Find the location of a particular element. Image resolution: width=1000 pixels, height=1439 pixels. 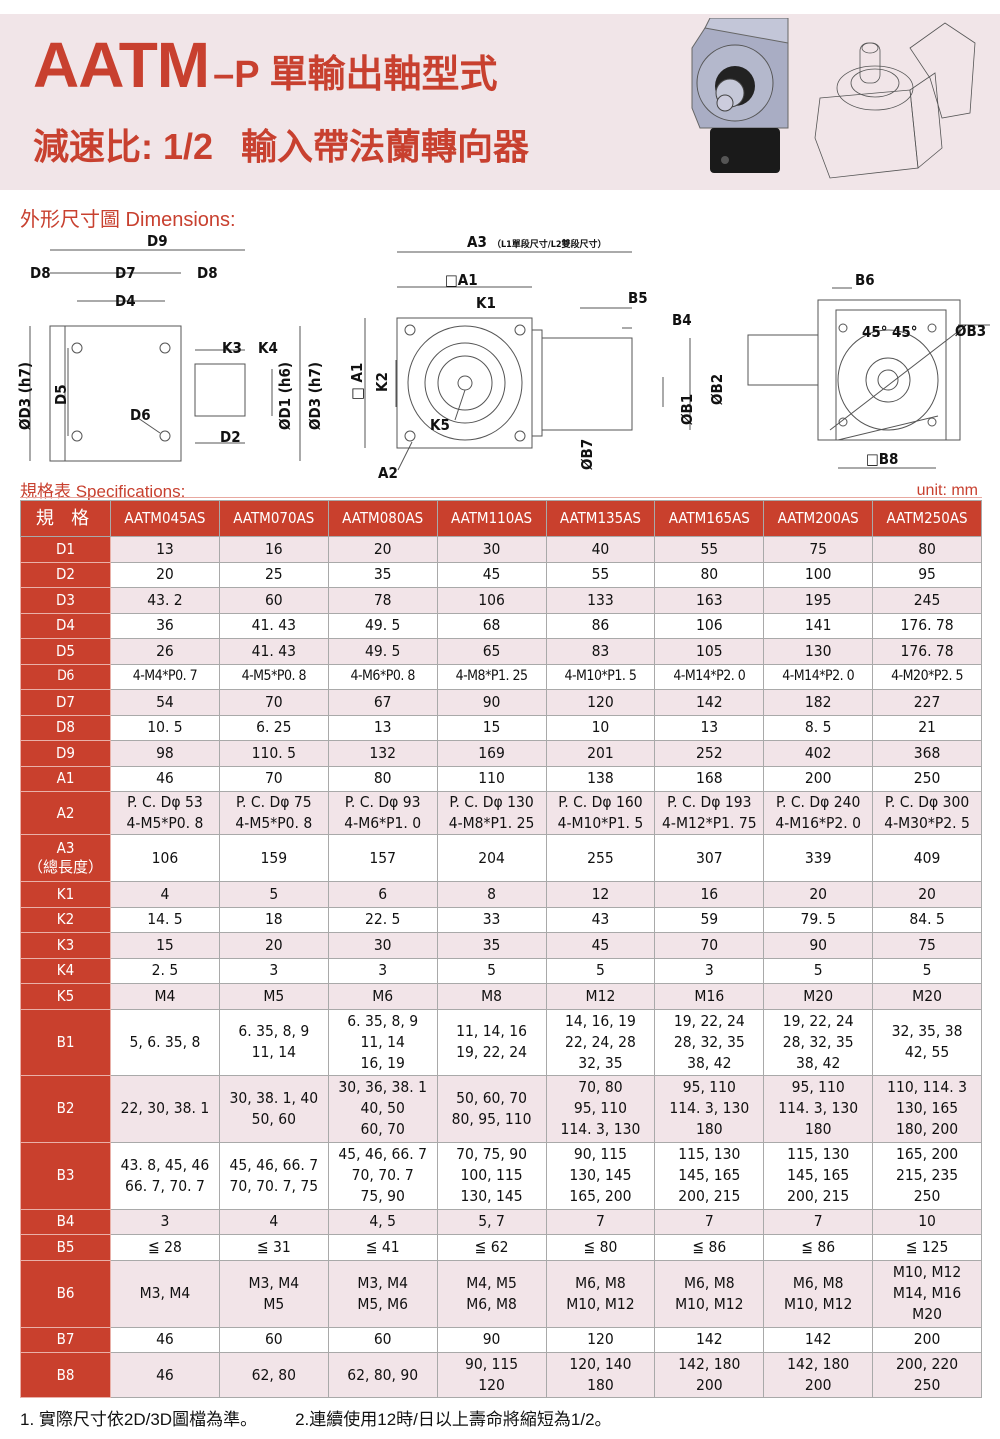

table-cell: M8 is located at coordinates (491, 996).